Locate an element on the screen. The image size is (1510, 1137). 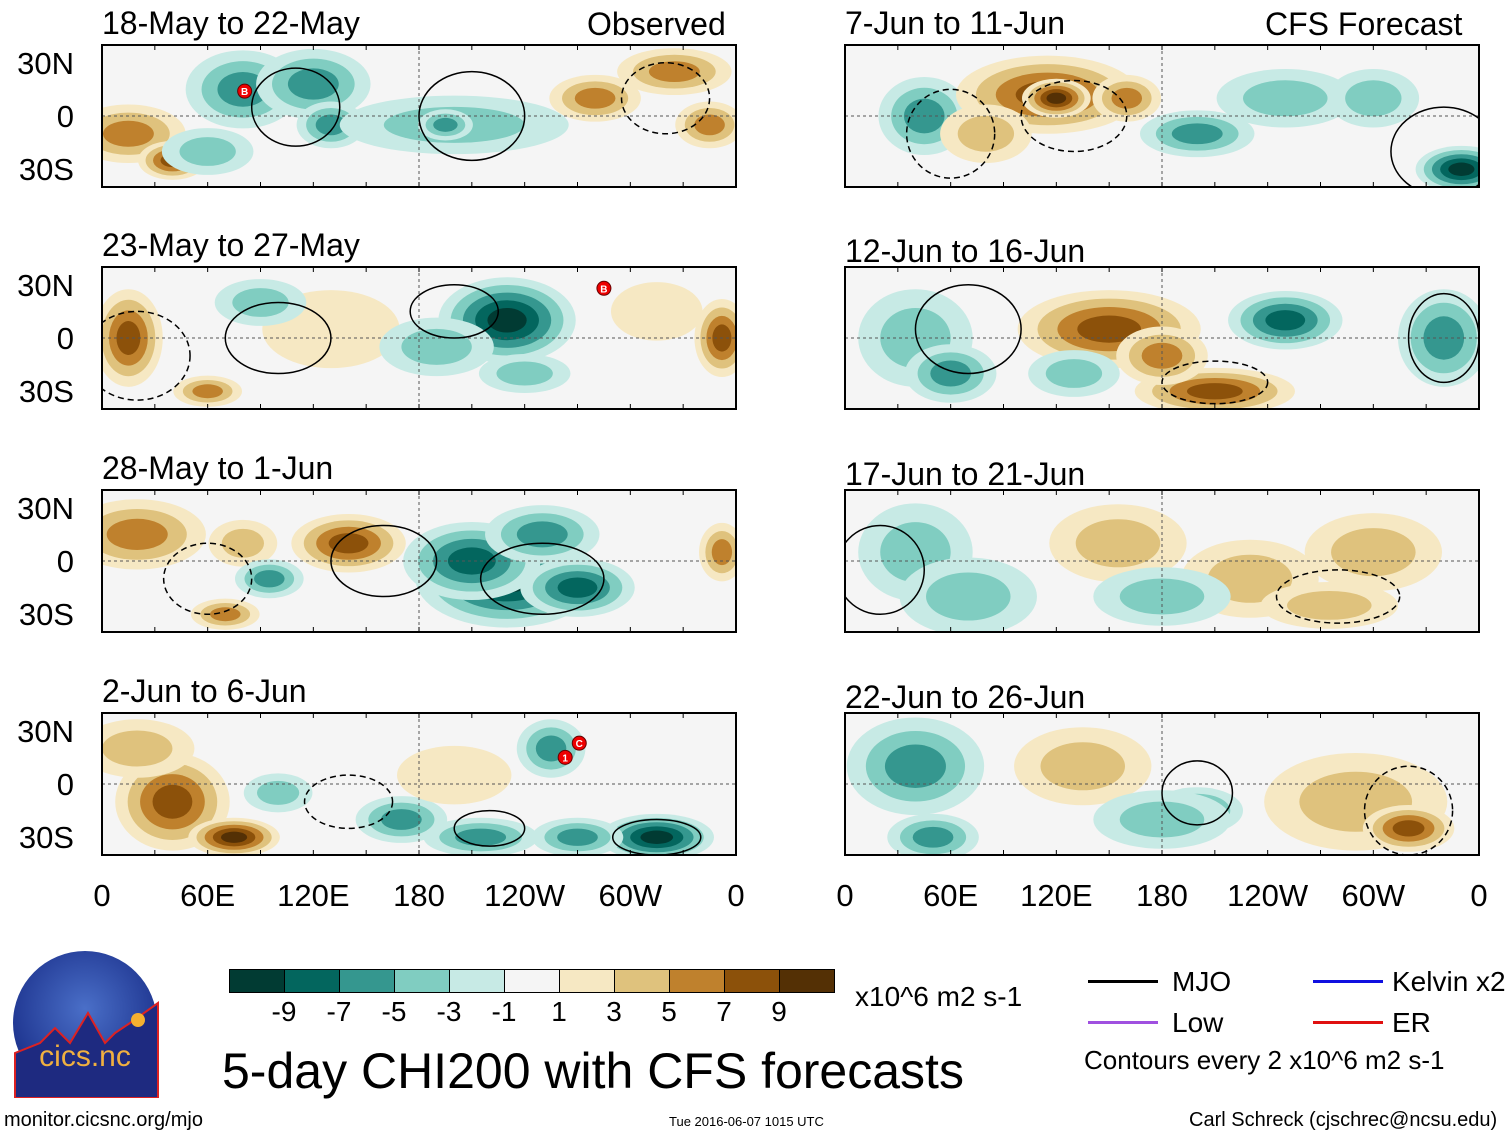
colorbar is located at coordinates (532, 981).